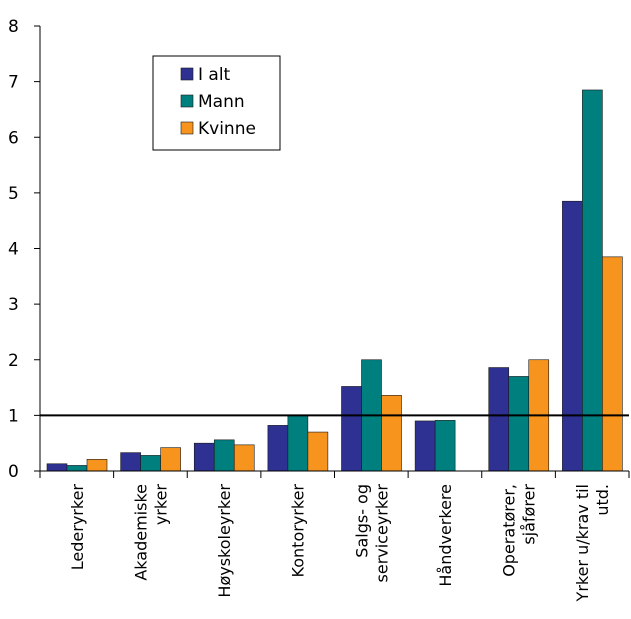  I want to click on y-tick-label: 5, so click(13, 194).